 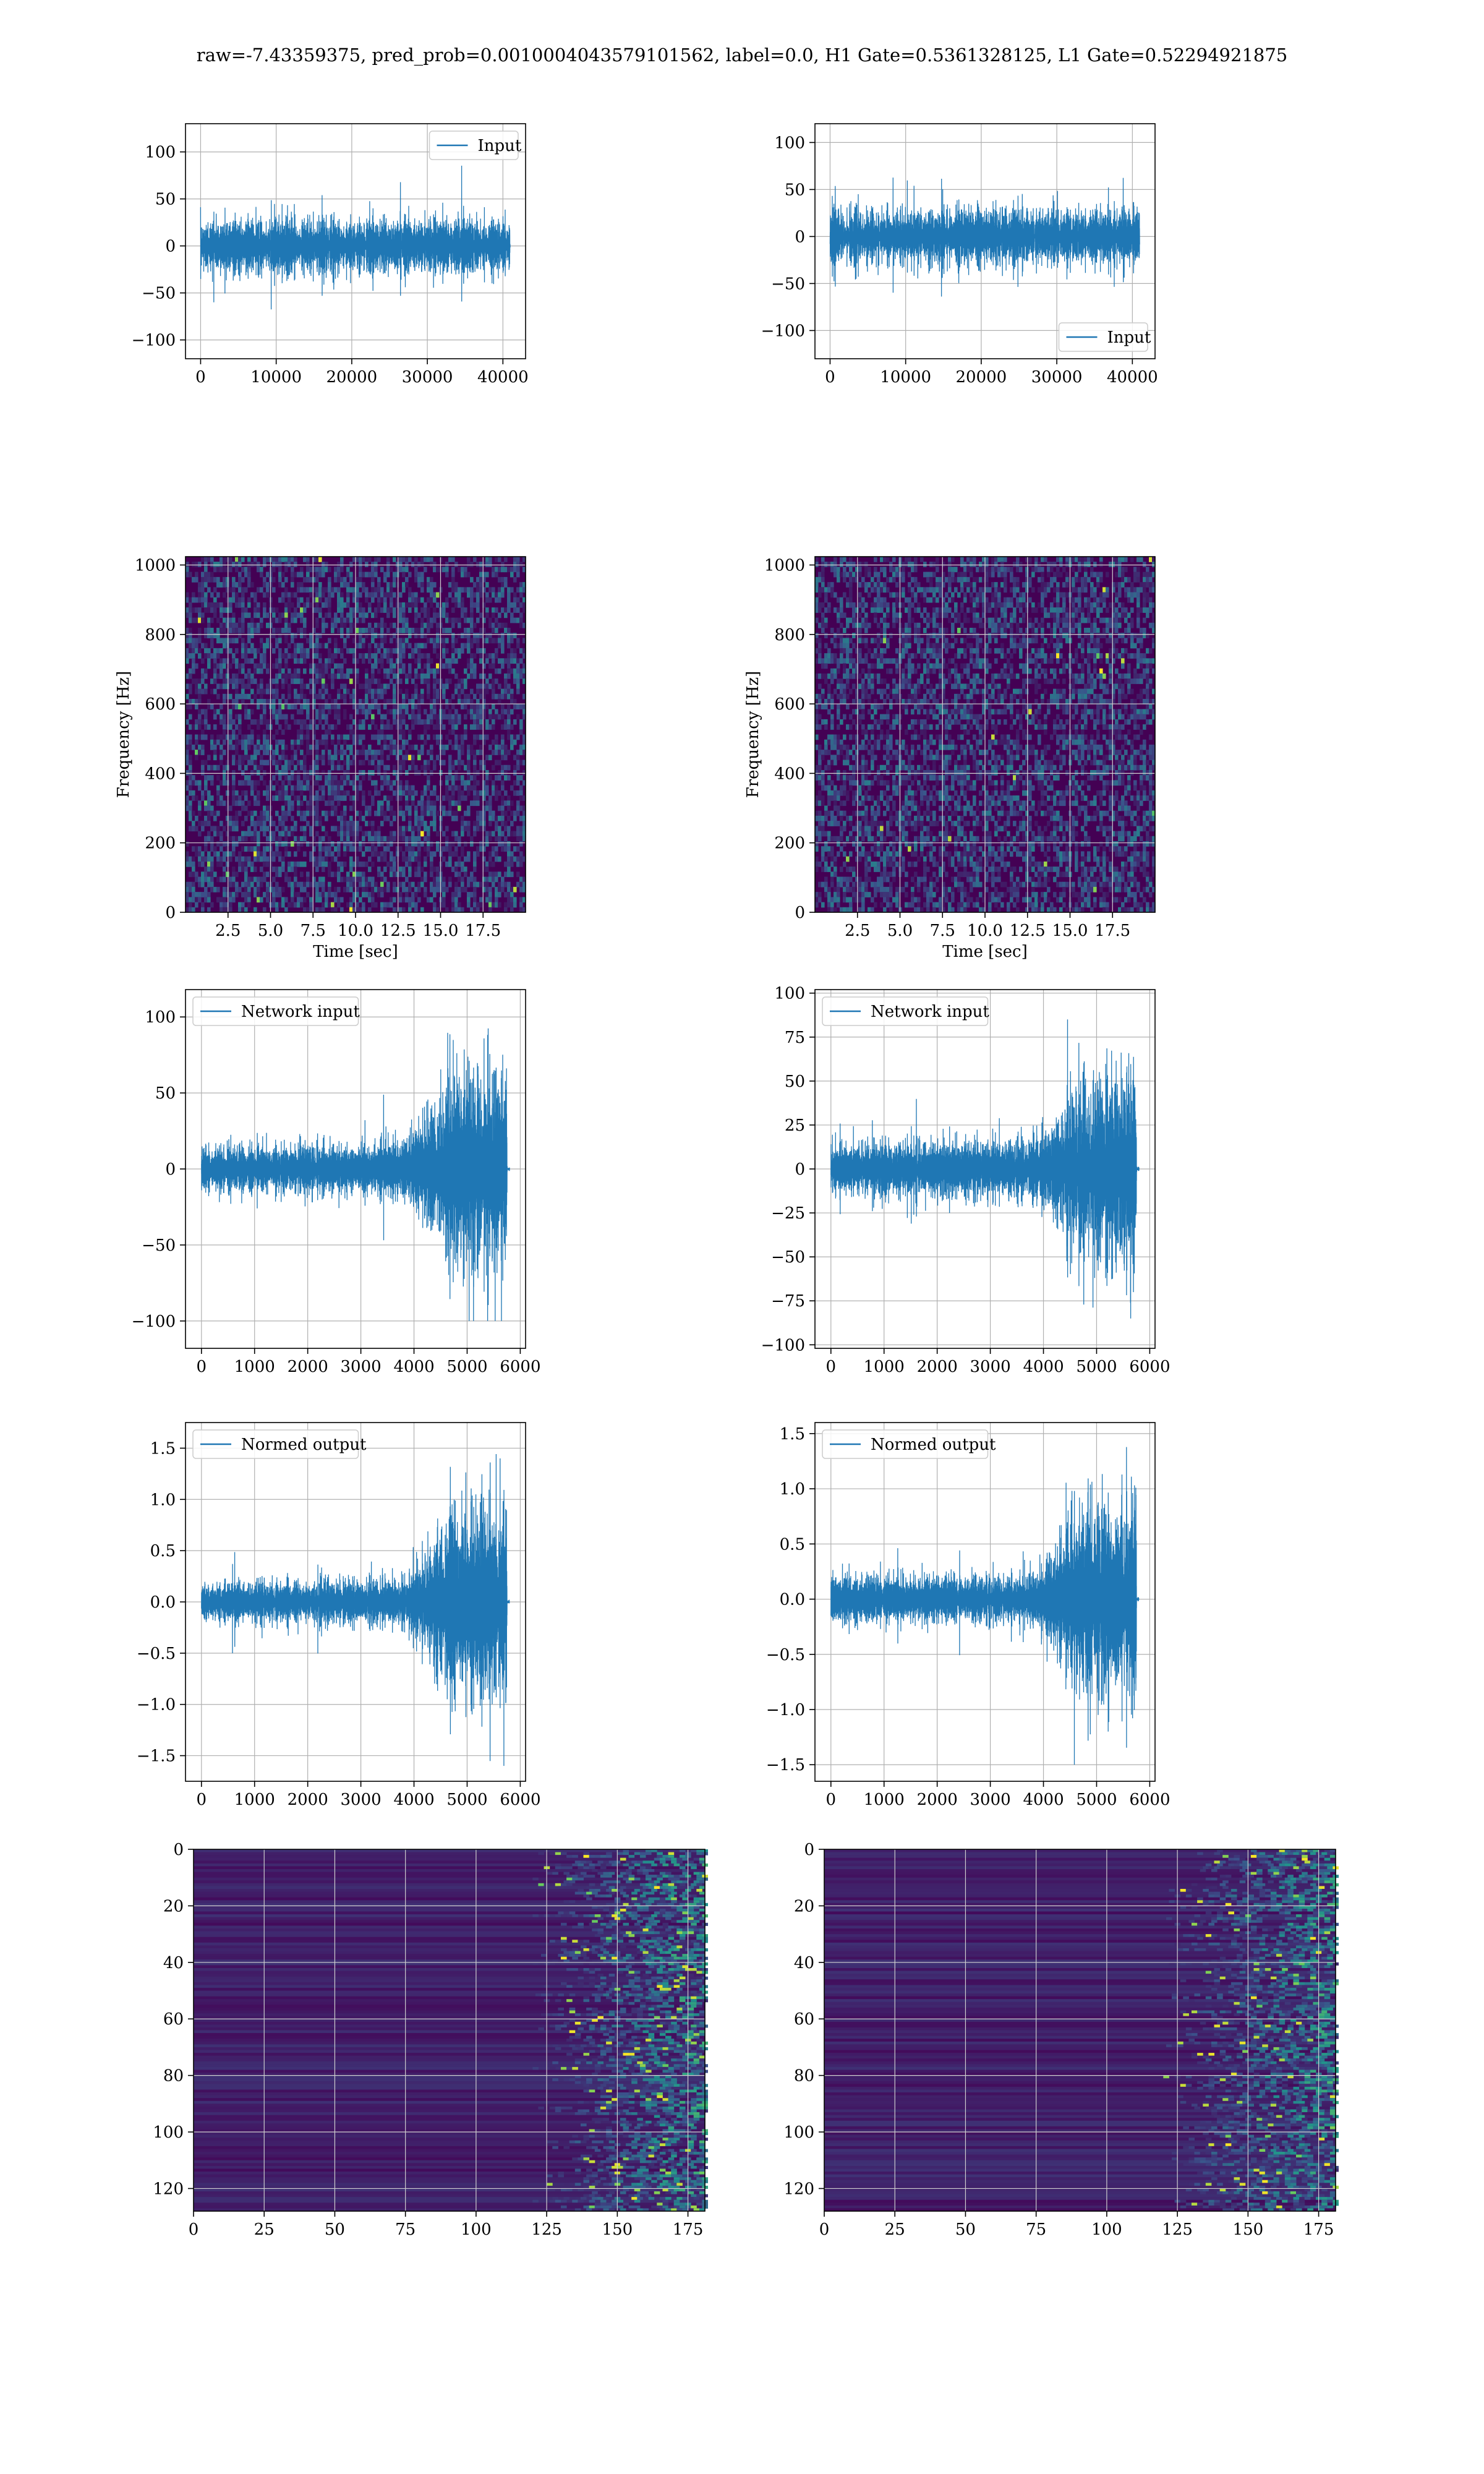 I want to click on x-tick-label: 40000, so click(x=503, y=377).